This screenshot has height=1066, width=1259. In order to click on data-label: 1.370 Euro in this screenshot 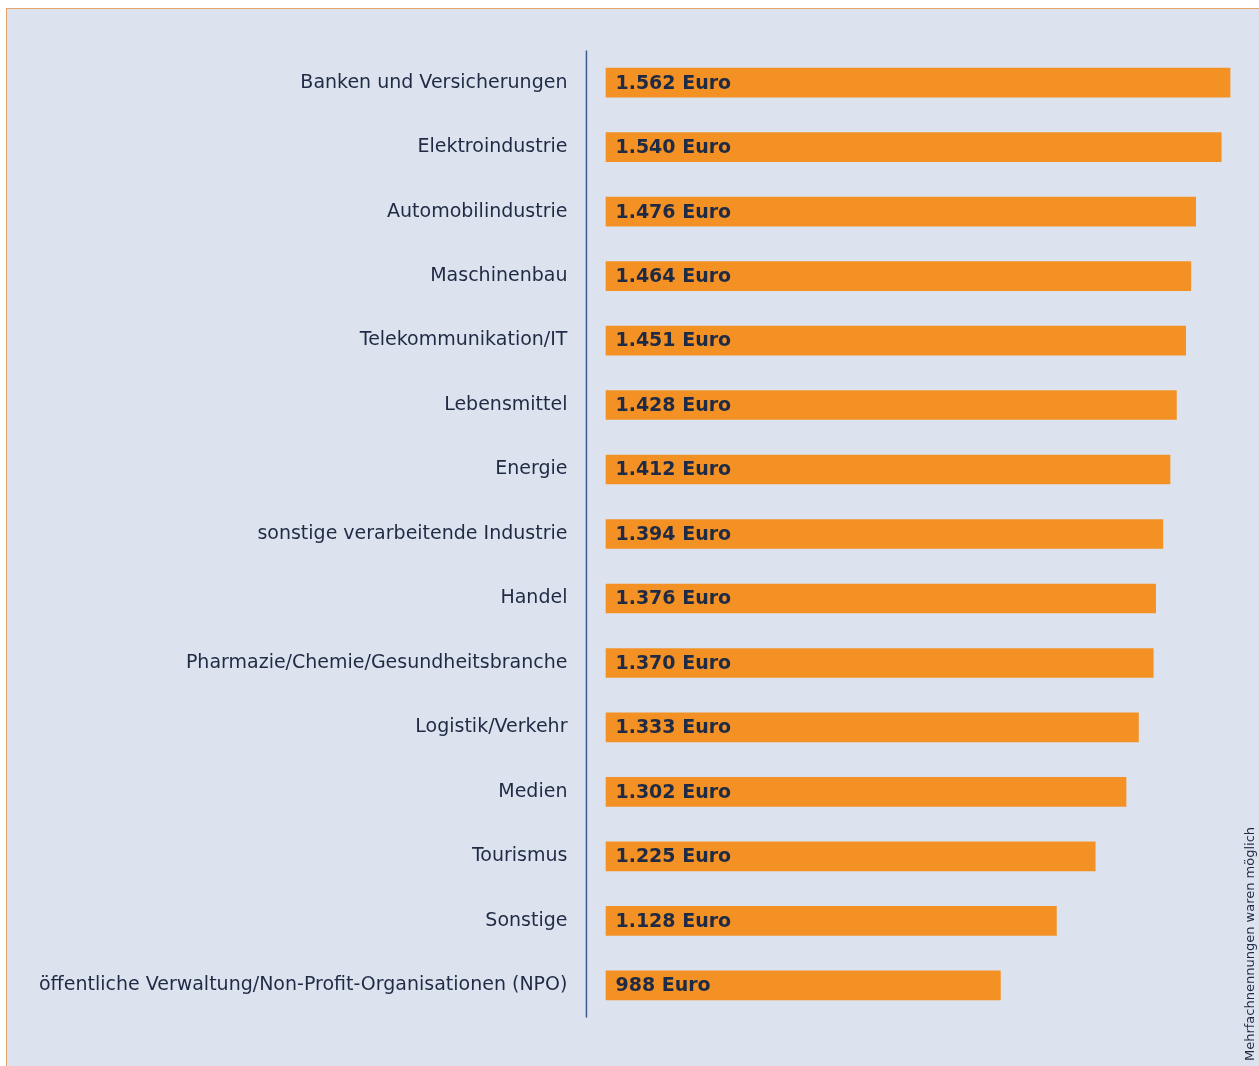, I will do `click(673, 661)`.